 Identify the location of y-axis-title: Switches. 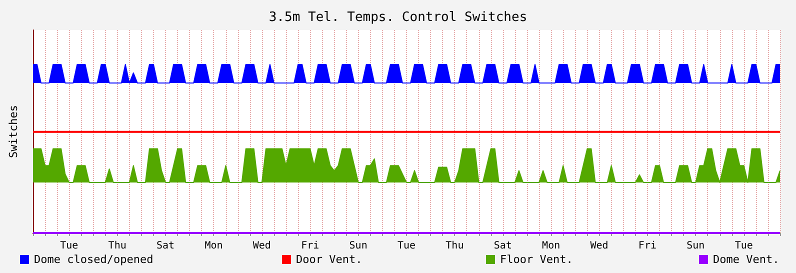
(13, 131).